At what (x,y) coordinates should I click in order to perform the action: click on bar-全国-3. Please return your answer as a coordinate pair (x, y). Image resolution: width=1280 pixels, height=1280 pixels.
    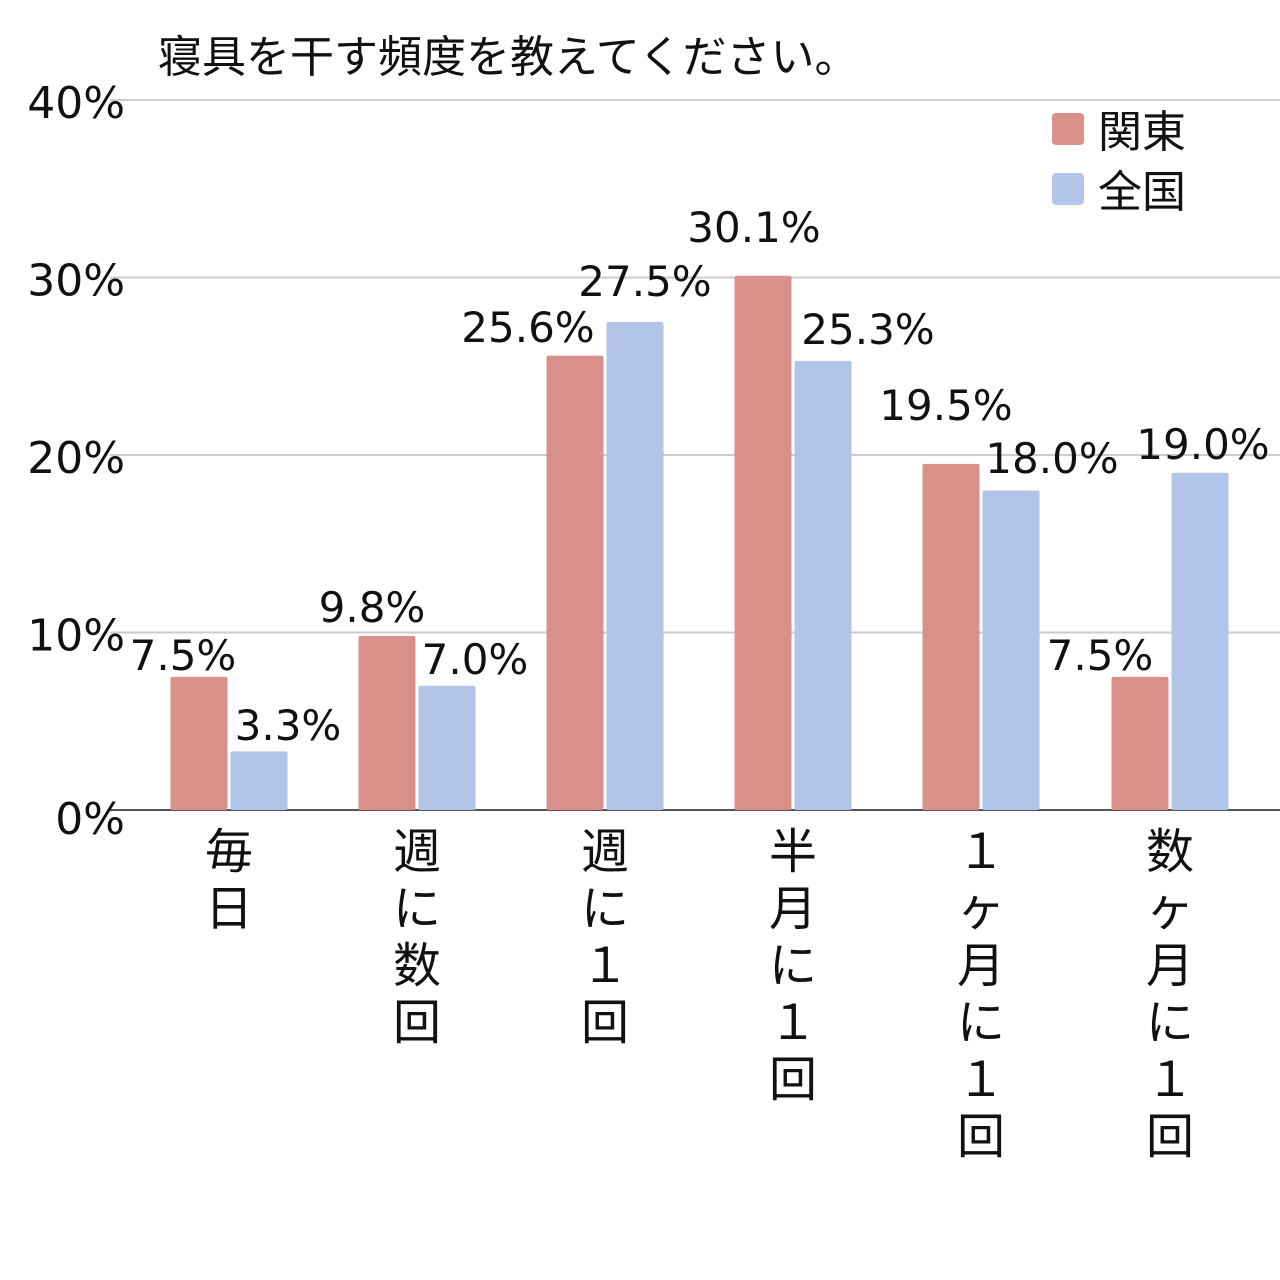
    Looking at the image, I should click on (823, 585).